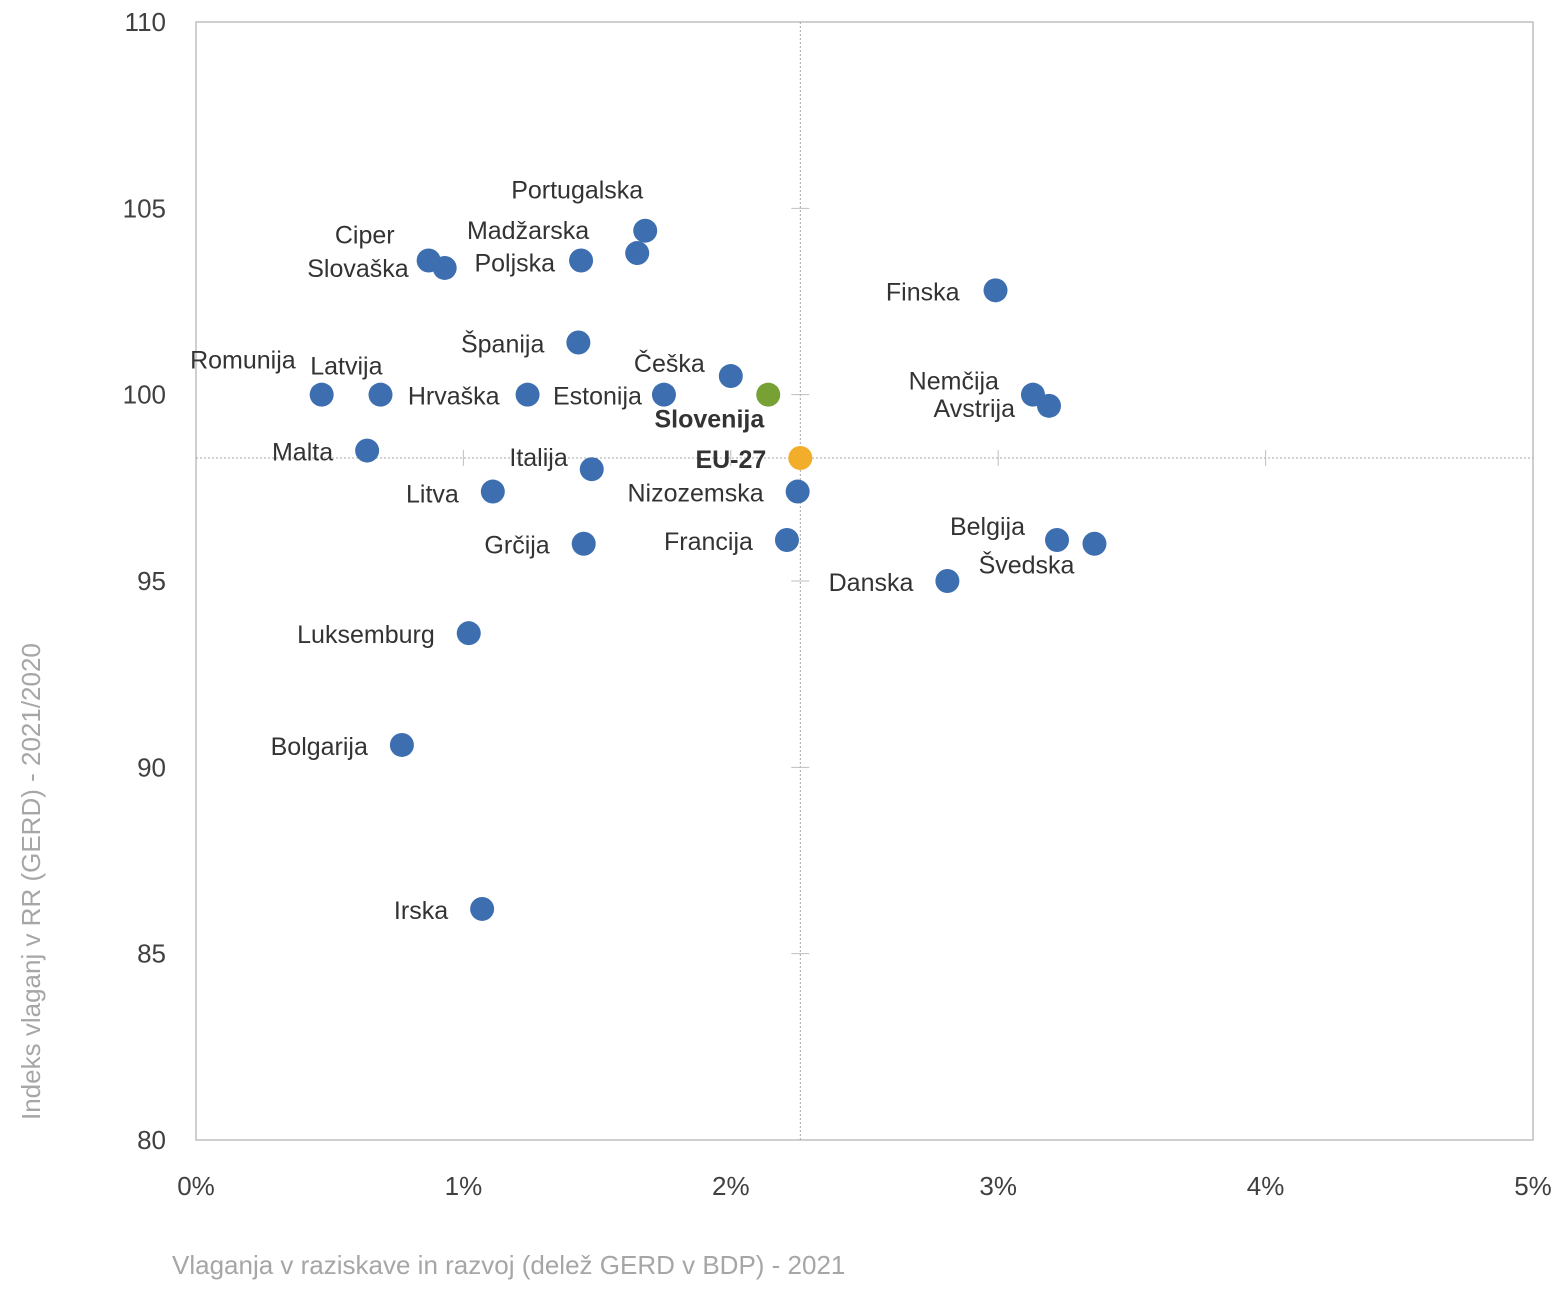  What do you see at coordinates (974, 409) in the screenshot?
I see `data-label: Avstrija` at bounding box center [974, 409].